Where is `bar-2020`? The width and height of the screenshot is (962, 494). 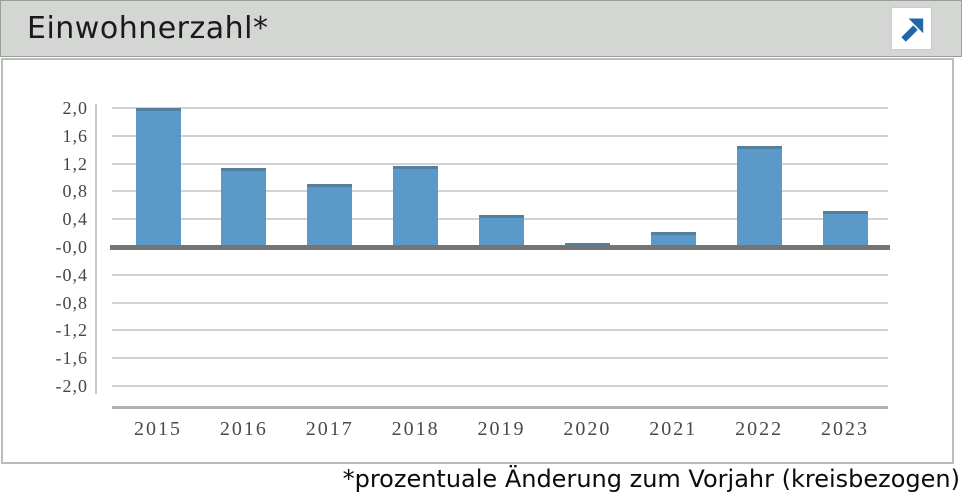
bar-2020 is located at coordinates (587, 245).